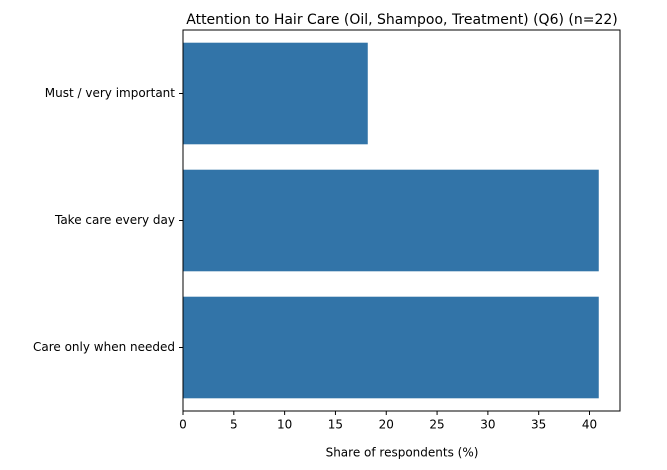  What do you see at coordinates (538, 425) in the screenshot?
I see `x-tick-label: 35` at bounding box center [538, 425].